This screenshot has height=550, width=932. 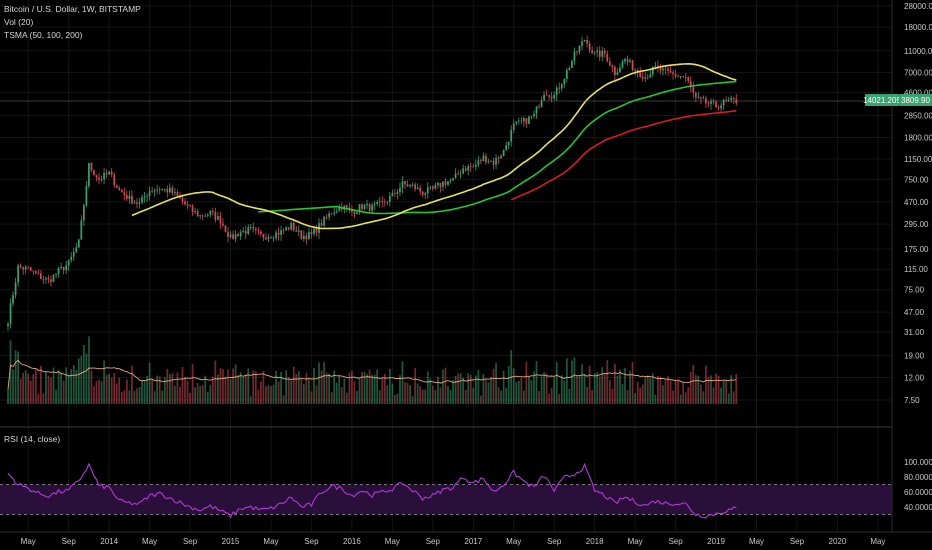 What do you see at coordinates (18, 22) in the screenshot?
I see `vol-indicator-label: Vol (20)` at bounding box center [18, 22].